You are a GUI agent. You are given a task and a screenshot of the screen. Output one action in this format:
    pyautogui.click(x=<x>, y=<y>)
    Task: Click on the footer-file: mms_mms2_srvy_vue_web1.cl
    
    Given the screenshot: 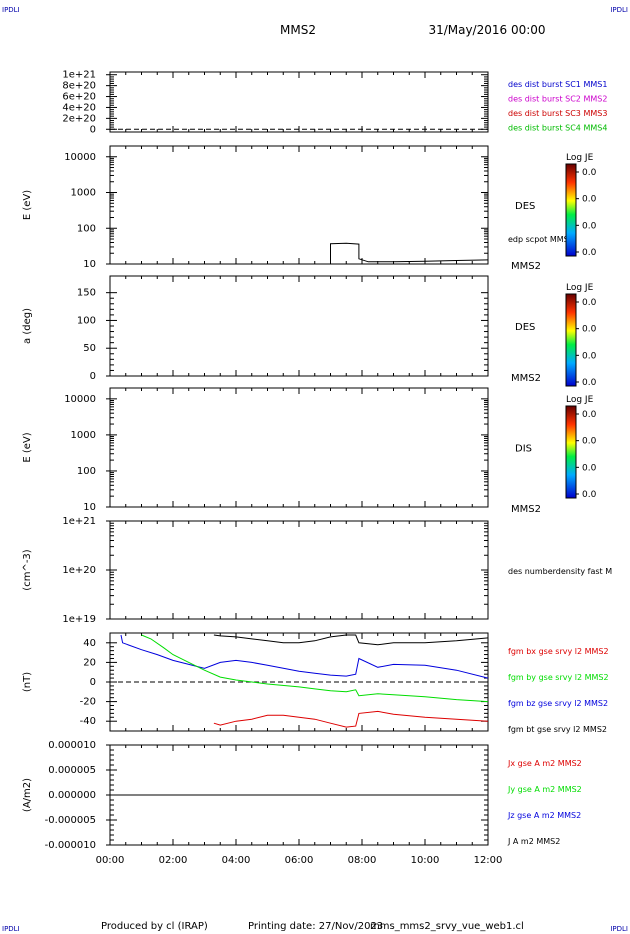 What is the action you would take?
    pyautogui.click(x=447, y=926)
    